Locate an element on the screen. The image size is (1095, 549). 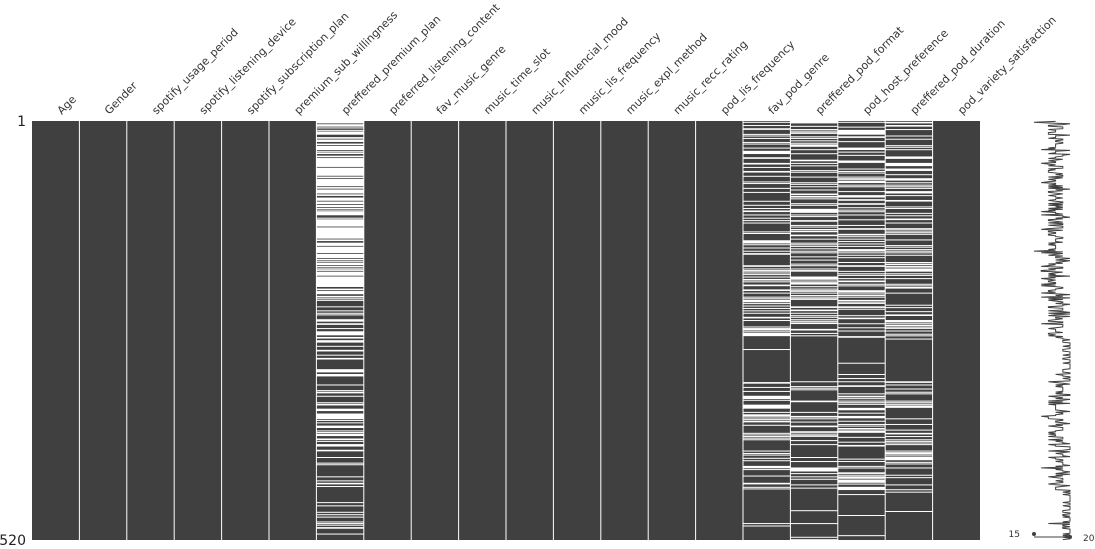
column-music_expl_method is located at coordinates (624, 330).